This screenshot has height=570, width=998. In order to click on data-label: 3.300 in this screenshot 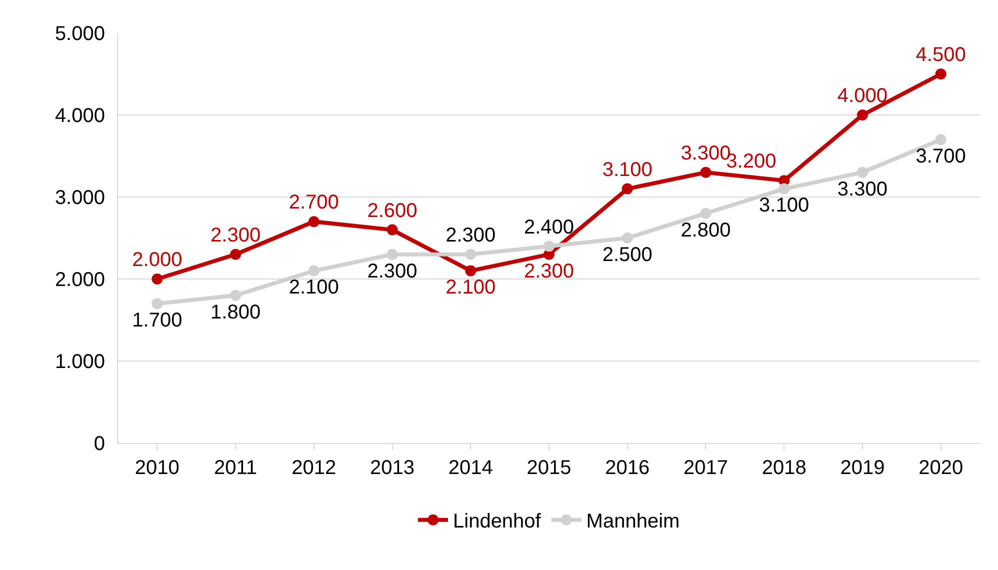, I will do `click(862, 189)`.